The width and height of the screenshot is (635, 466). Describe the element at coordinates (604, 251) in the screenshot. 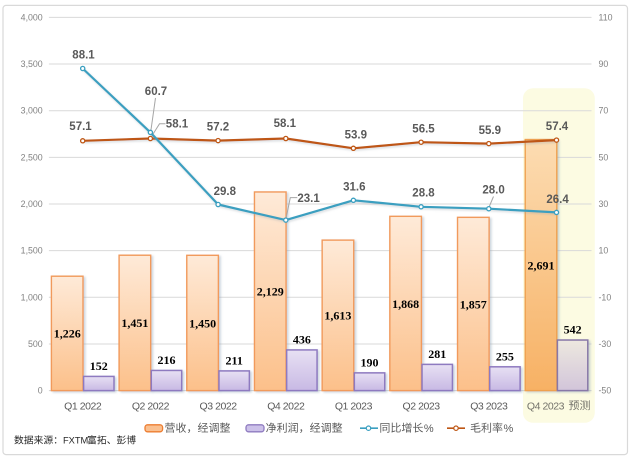

I see `svg-text: 10` at that location.